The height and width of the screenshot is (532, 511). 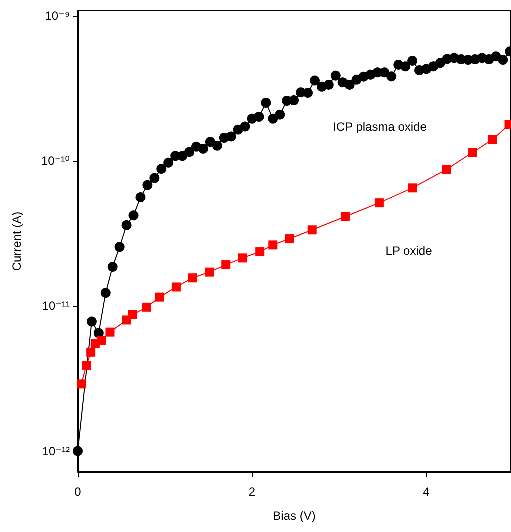 I want to click on y-tick-label: 10⁻¹¹, so click(x=56, y=306).